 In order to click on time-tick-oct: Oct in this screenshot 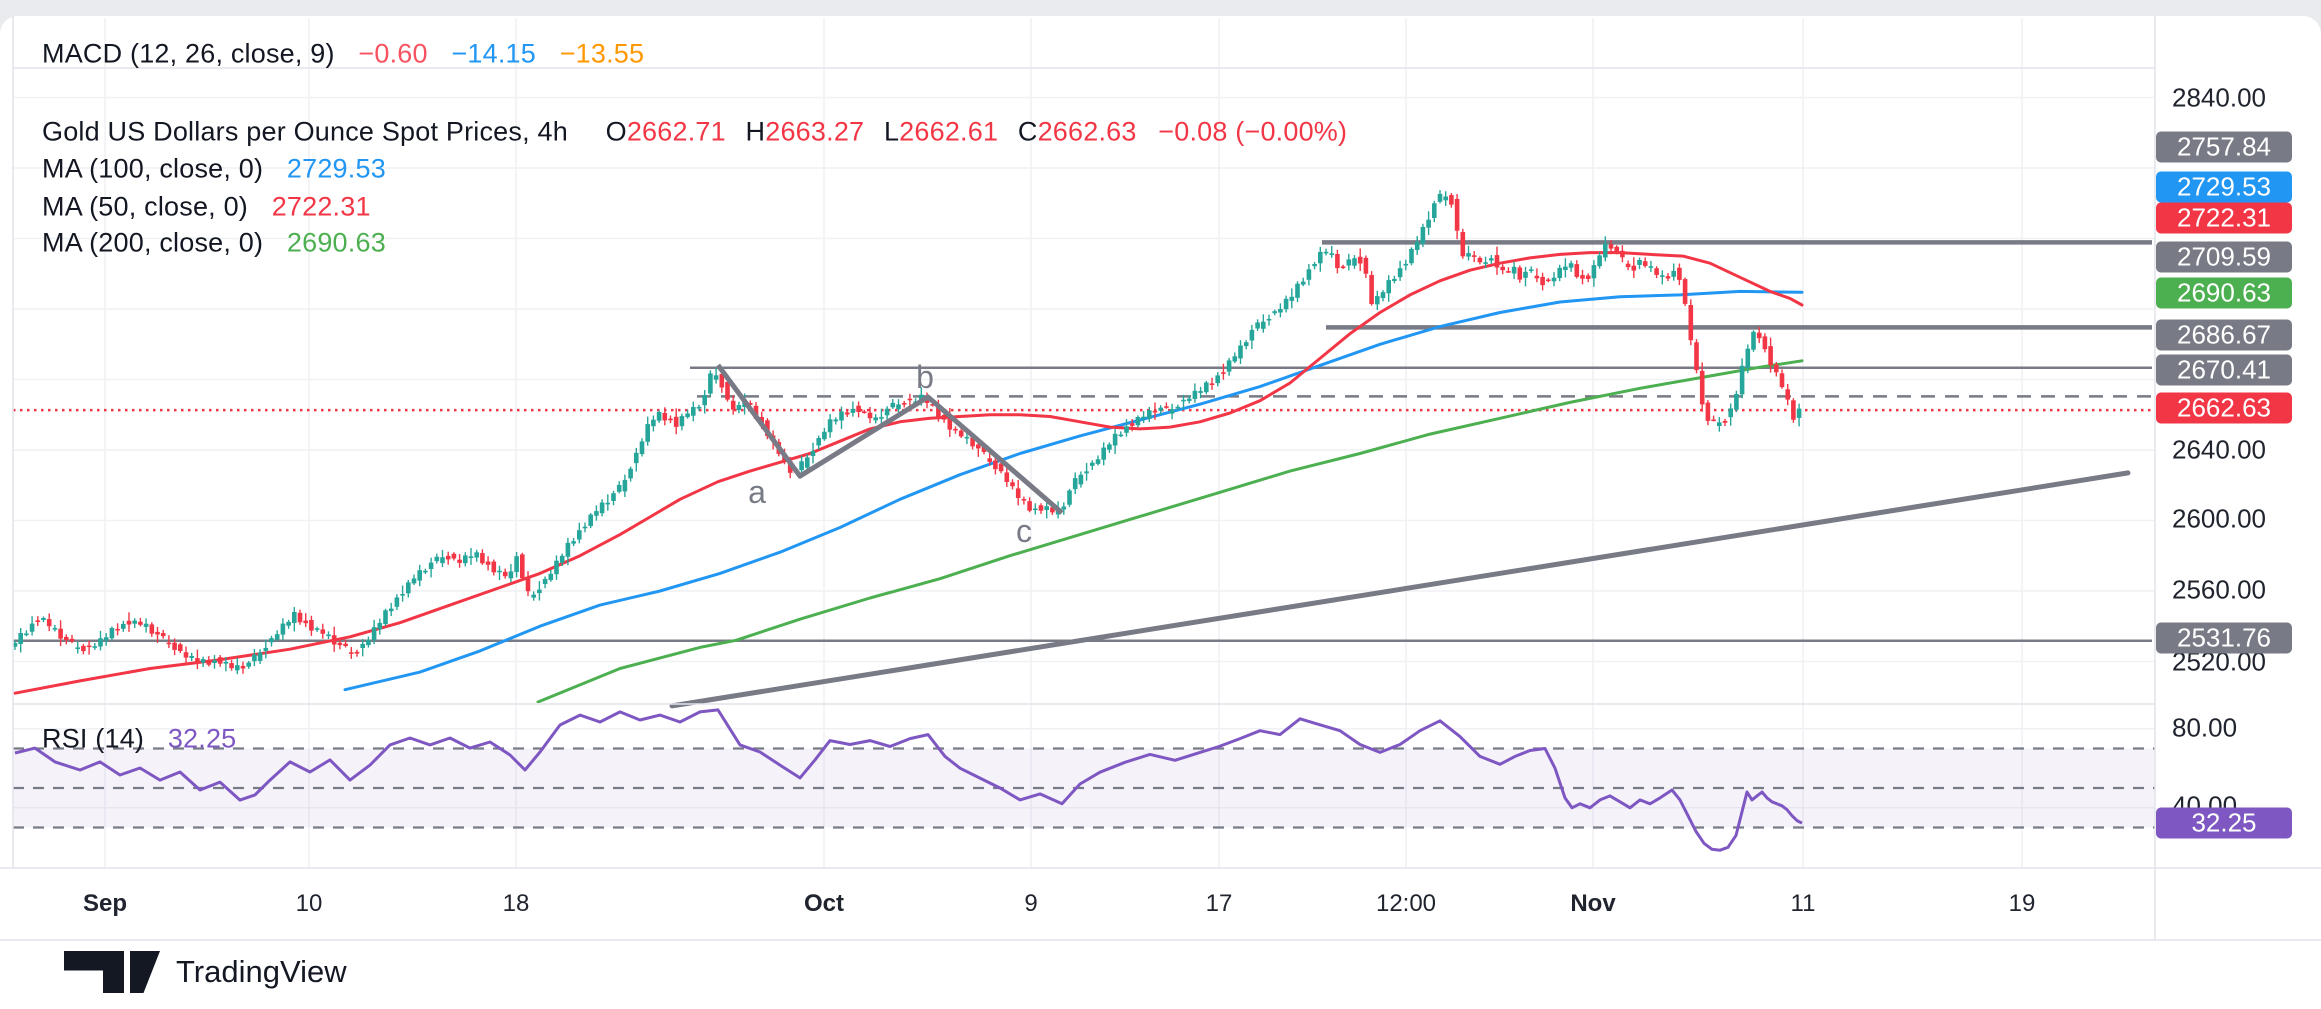, I will do `click(824, 903)`.